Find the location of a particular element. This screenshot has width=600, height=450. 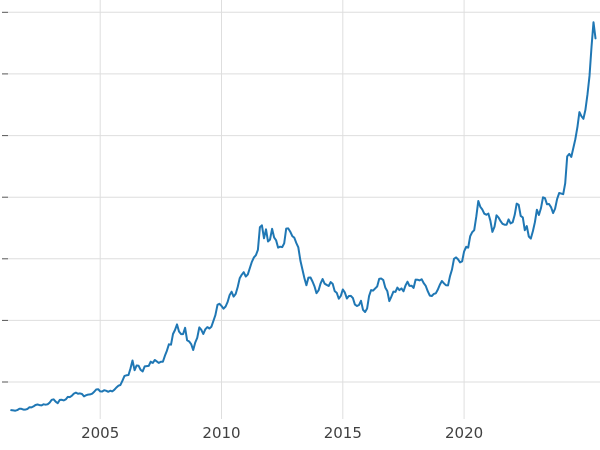

x-tick-label: 2005 is located at coordinates (100, 433).